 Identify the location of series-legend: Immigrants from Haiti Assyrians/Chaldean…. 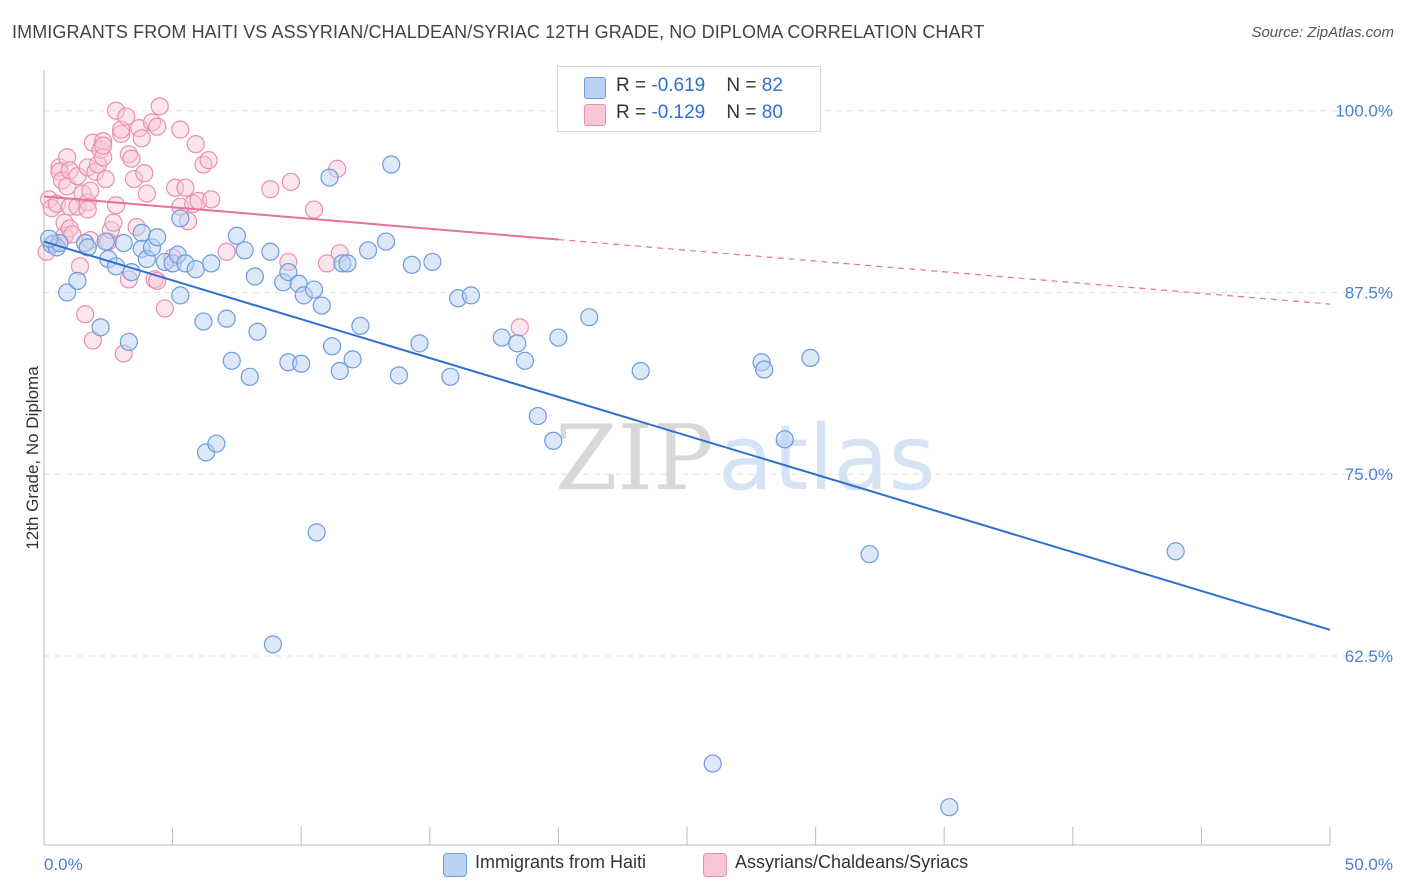
(703, 865).